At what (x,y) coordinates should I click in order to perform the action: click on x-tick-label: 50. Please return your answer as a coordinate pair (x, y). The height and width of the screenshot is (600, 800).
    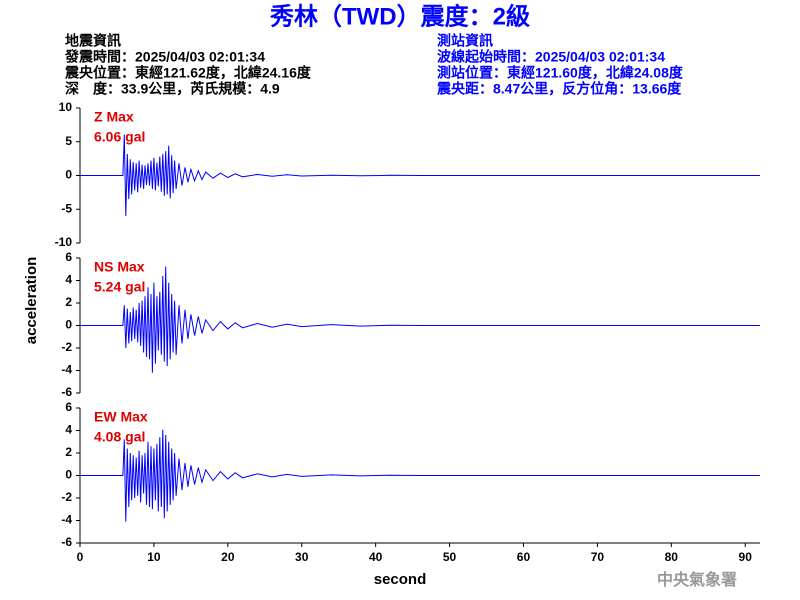
    Looking at the image, I should click on (450, 557).